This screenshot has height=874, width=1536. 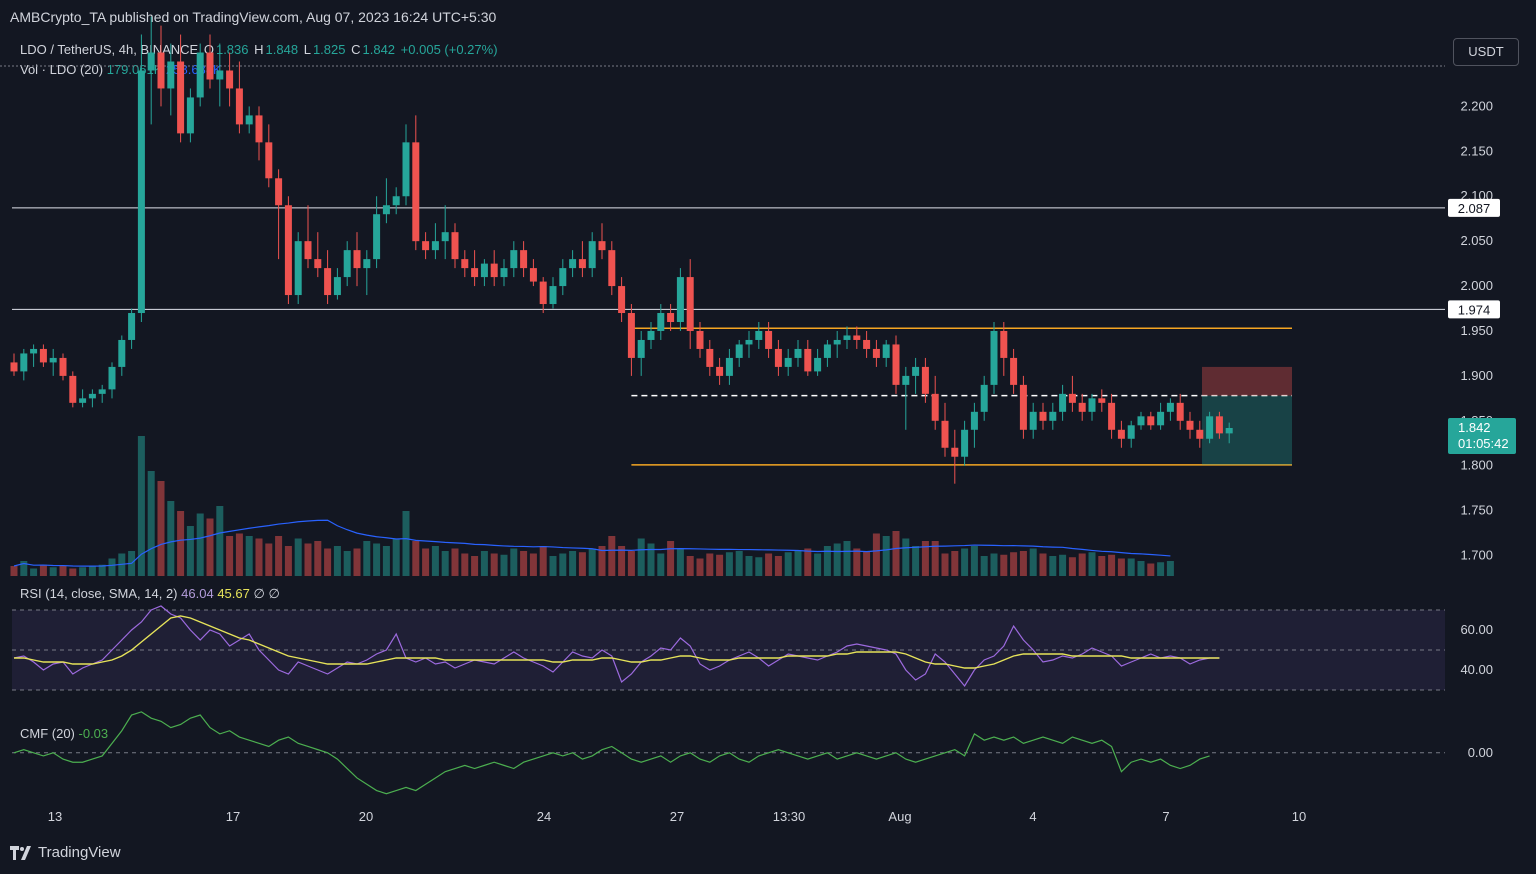 What do you see at coordinates (1483, 443) in the screenshot?
I see `countdown-text: 01:05:42` at bounding box center [1483, 443].